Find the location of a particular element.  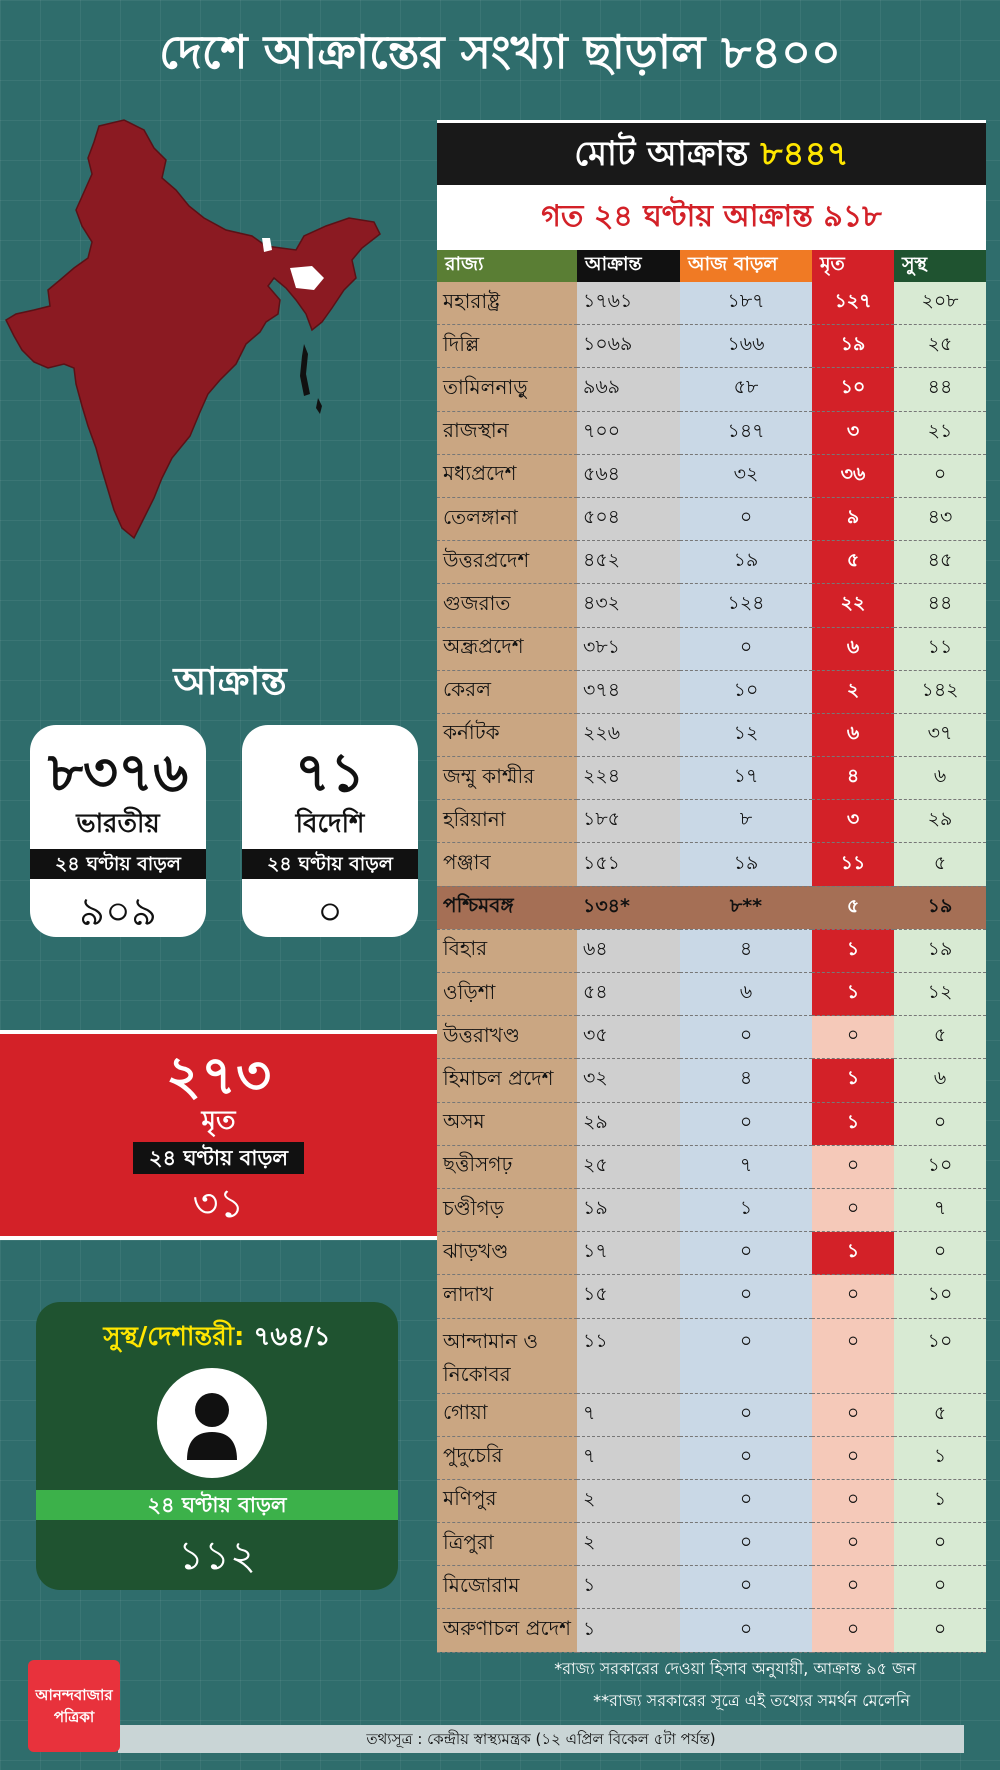

state-name-cell: চণ্ডীগড় is located at coordinates (507, 1210).